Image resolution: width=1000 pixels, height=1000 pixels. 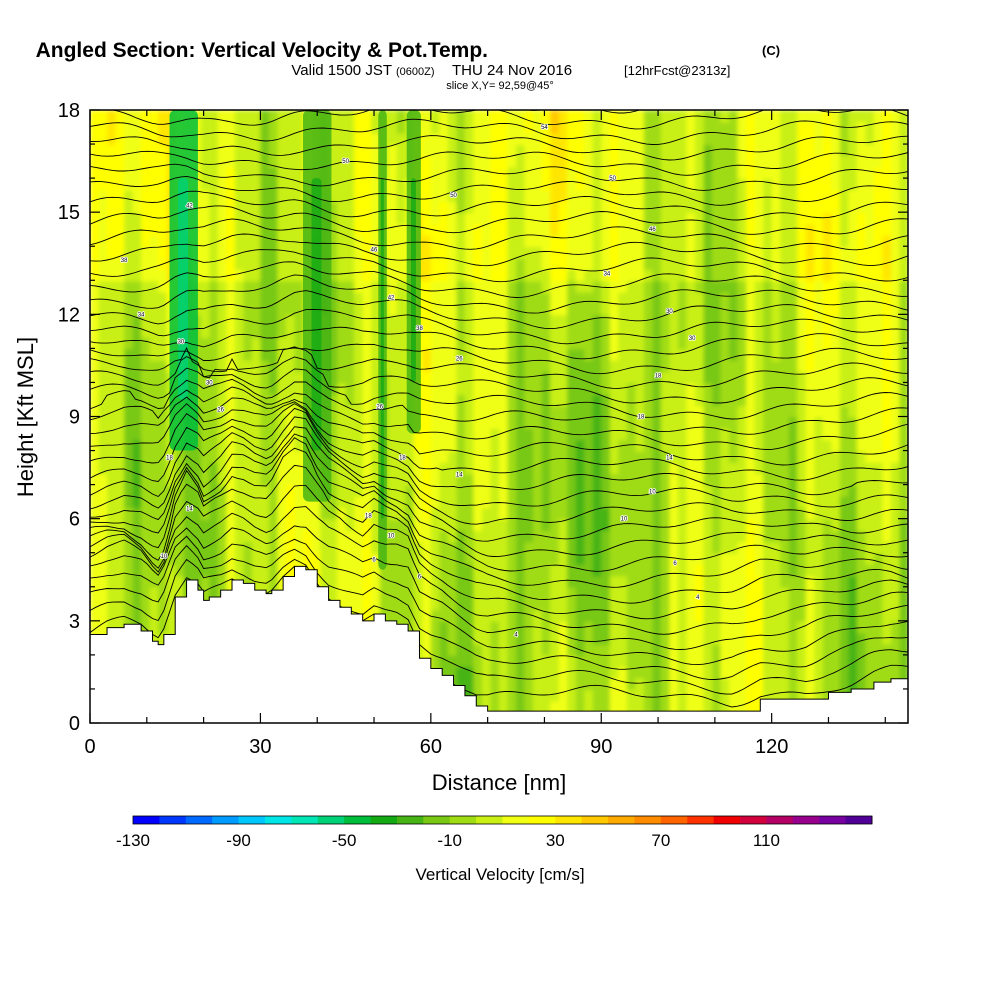 What do you see at coordinates (660, 840) in the screenshot?
I see `colorbar-tick-label: 70` at bounding box center [660, 840].